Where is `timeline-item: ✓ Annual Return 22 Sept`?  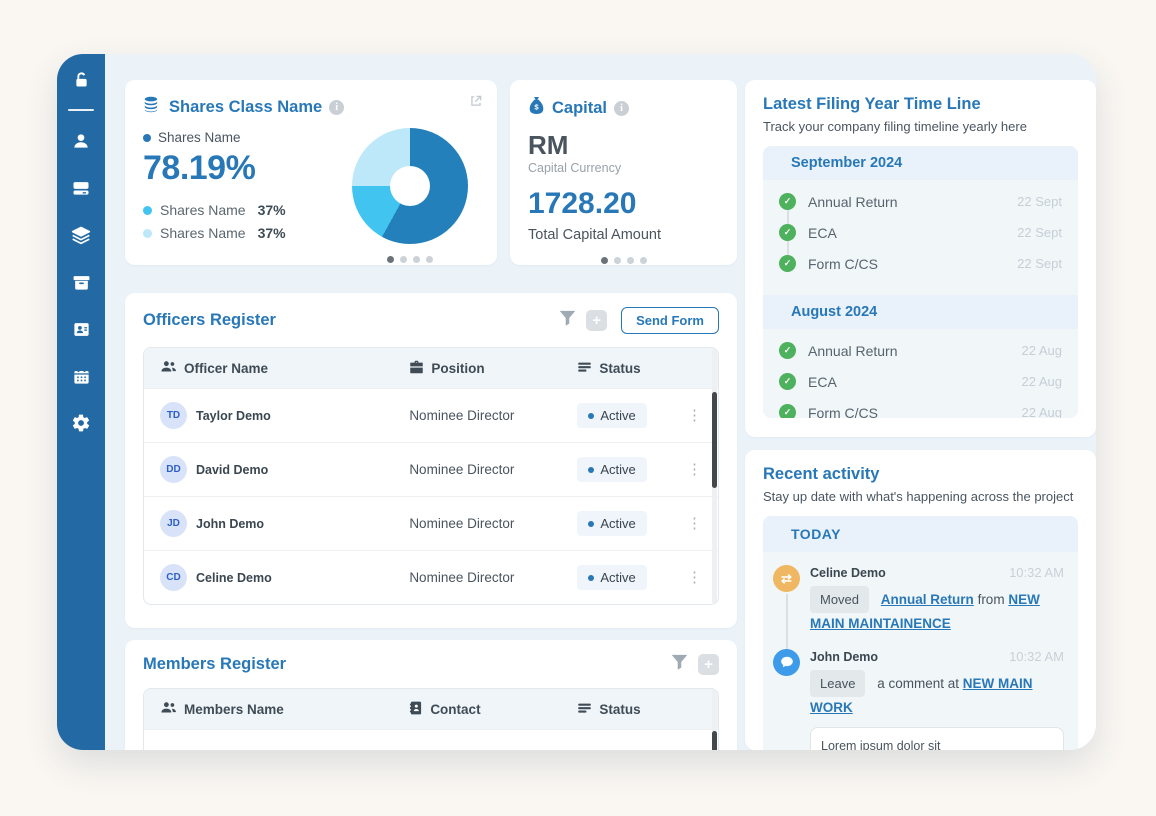 timeline-item: ✓ Annual Return 22 Sept is located at coordinates (920, 201).